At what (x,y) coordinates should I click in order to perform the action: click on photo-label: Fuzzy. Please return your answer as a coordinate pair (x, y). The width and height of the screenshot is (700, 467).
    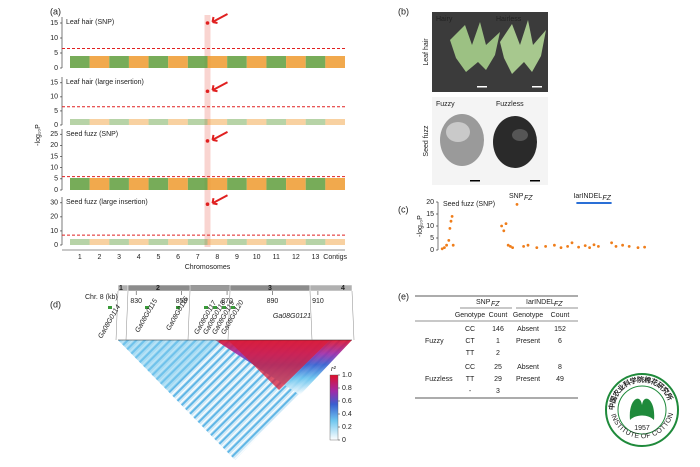
    Looking at the image, I should click on (445, 104).